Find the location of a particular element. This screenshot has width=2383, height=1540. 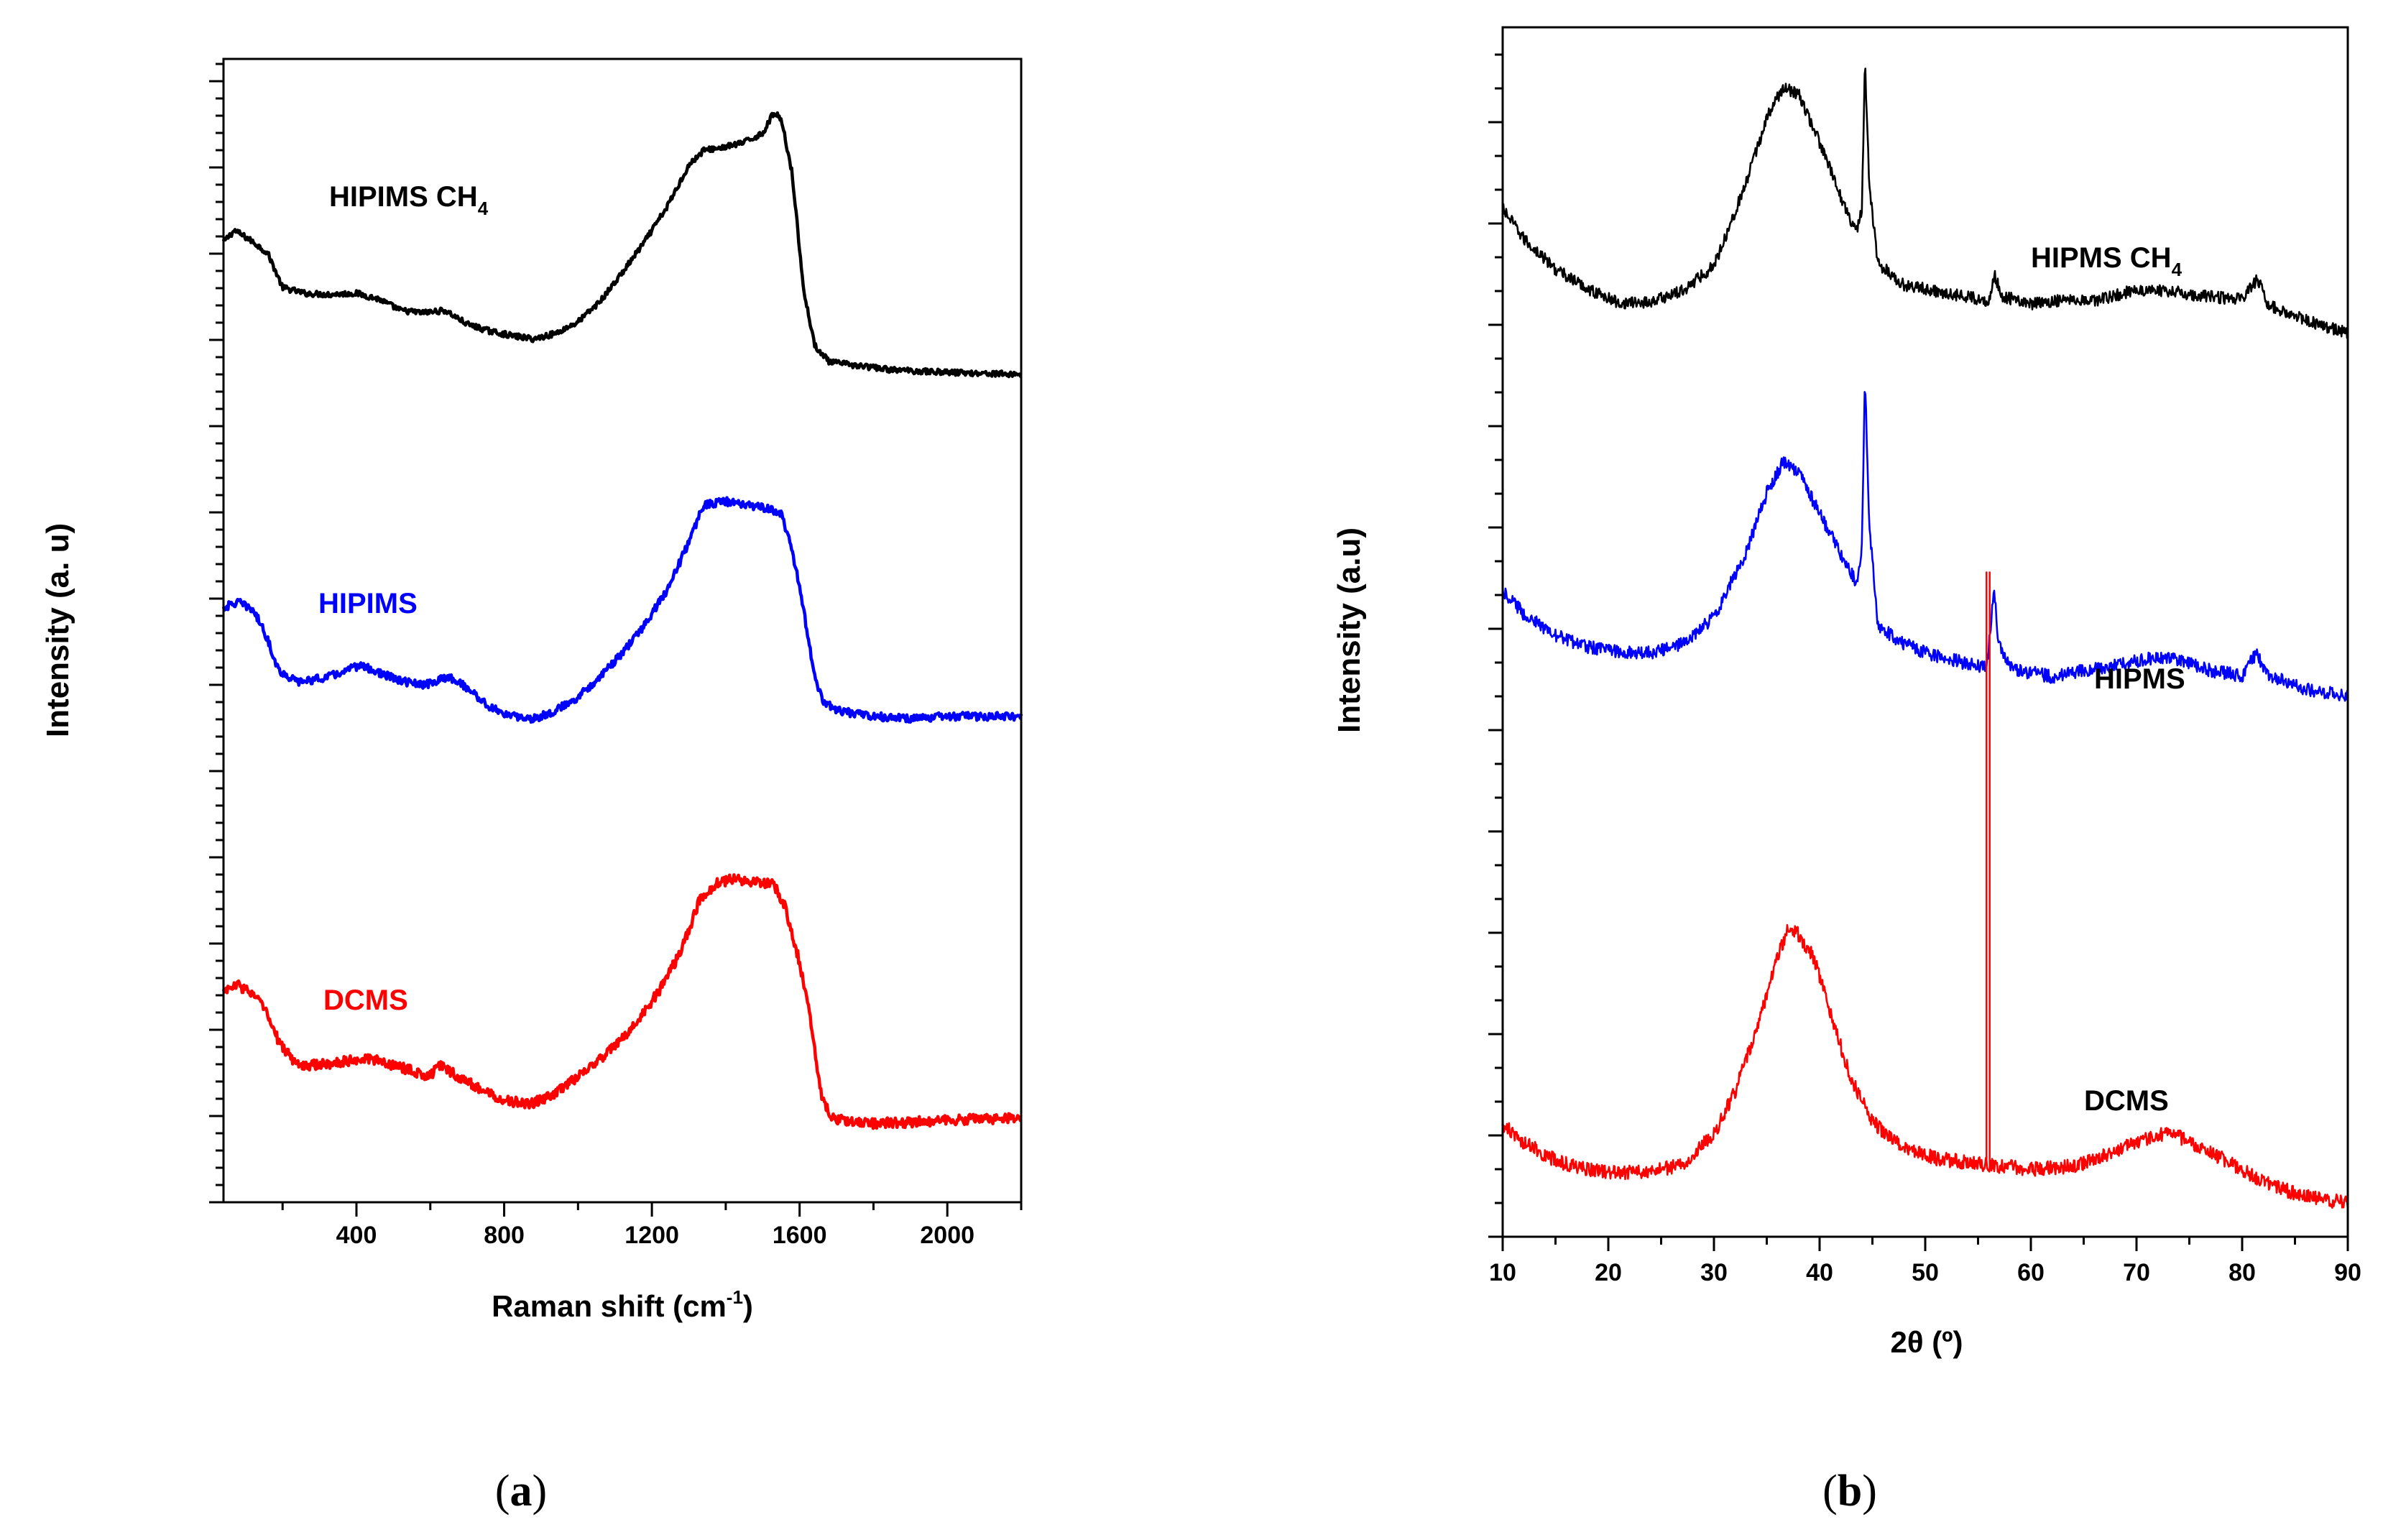

x-tick-label: 40 is located at coordinates (1820, 1273).